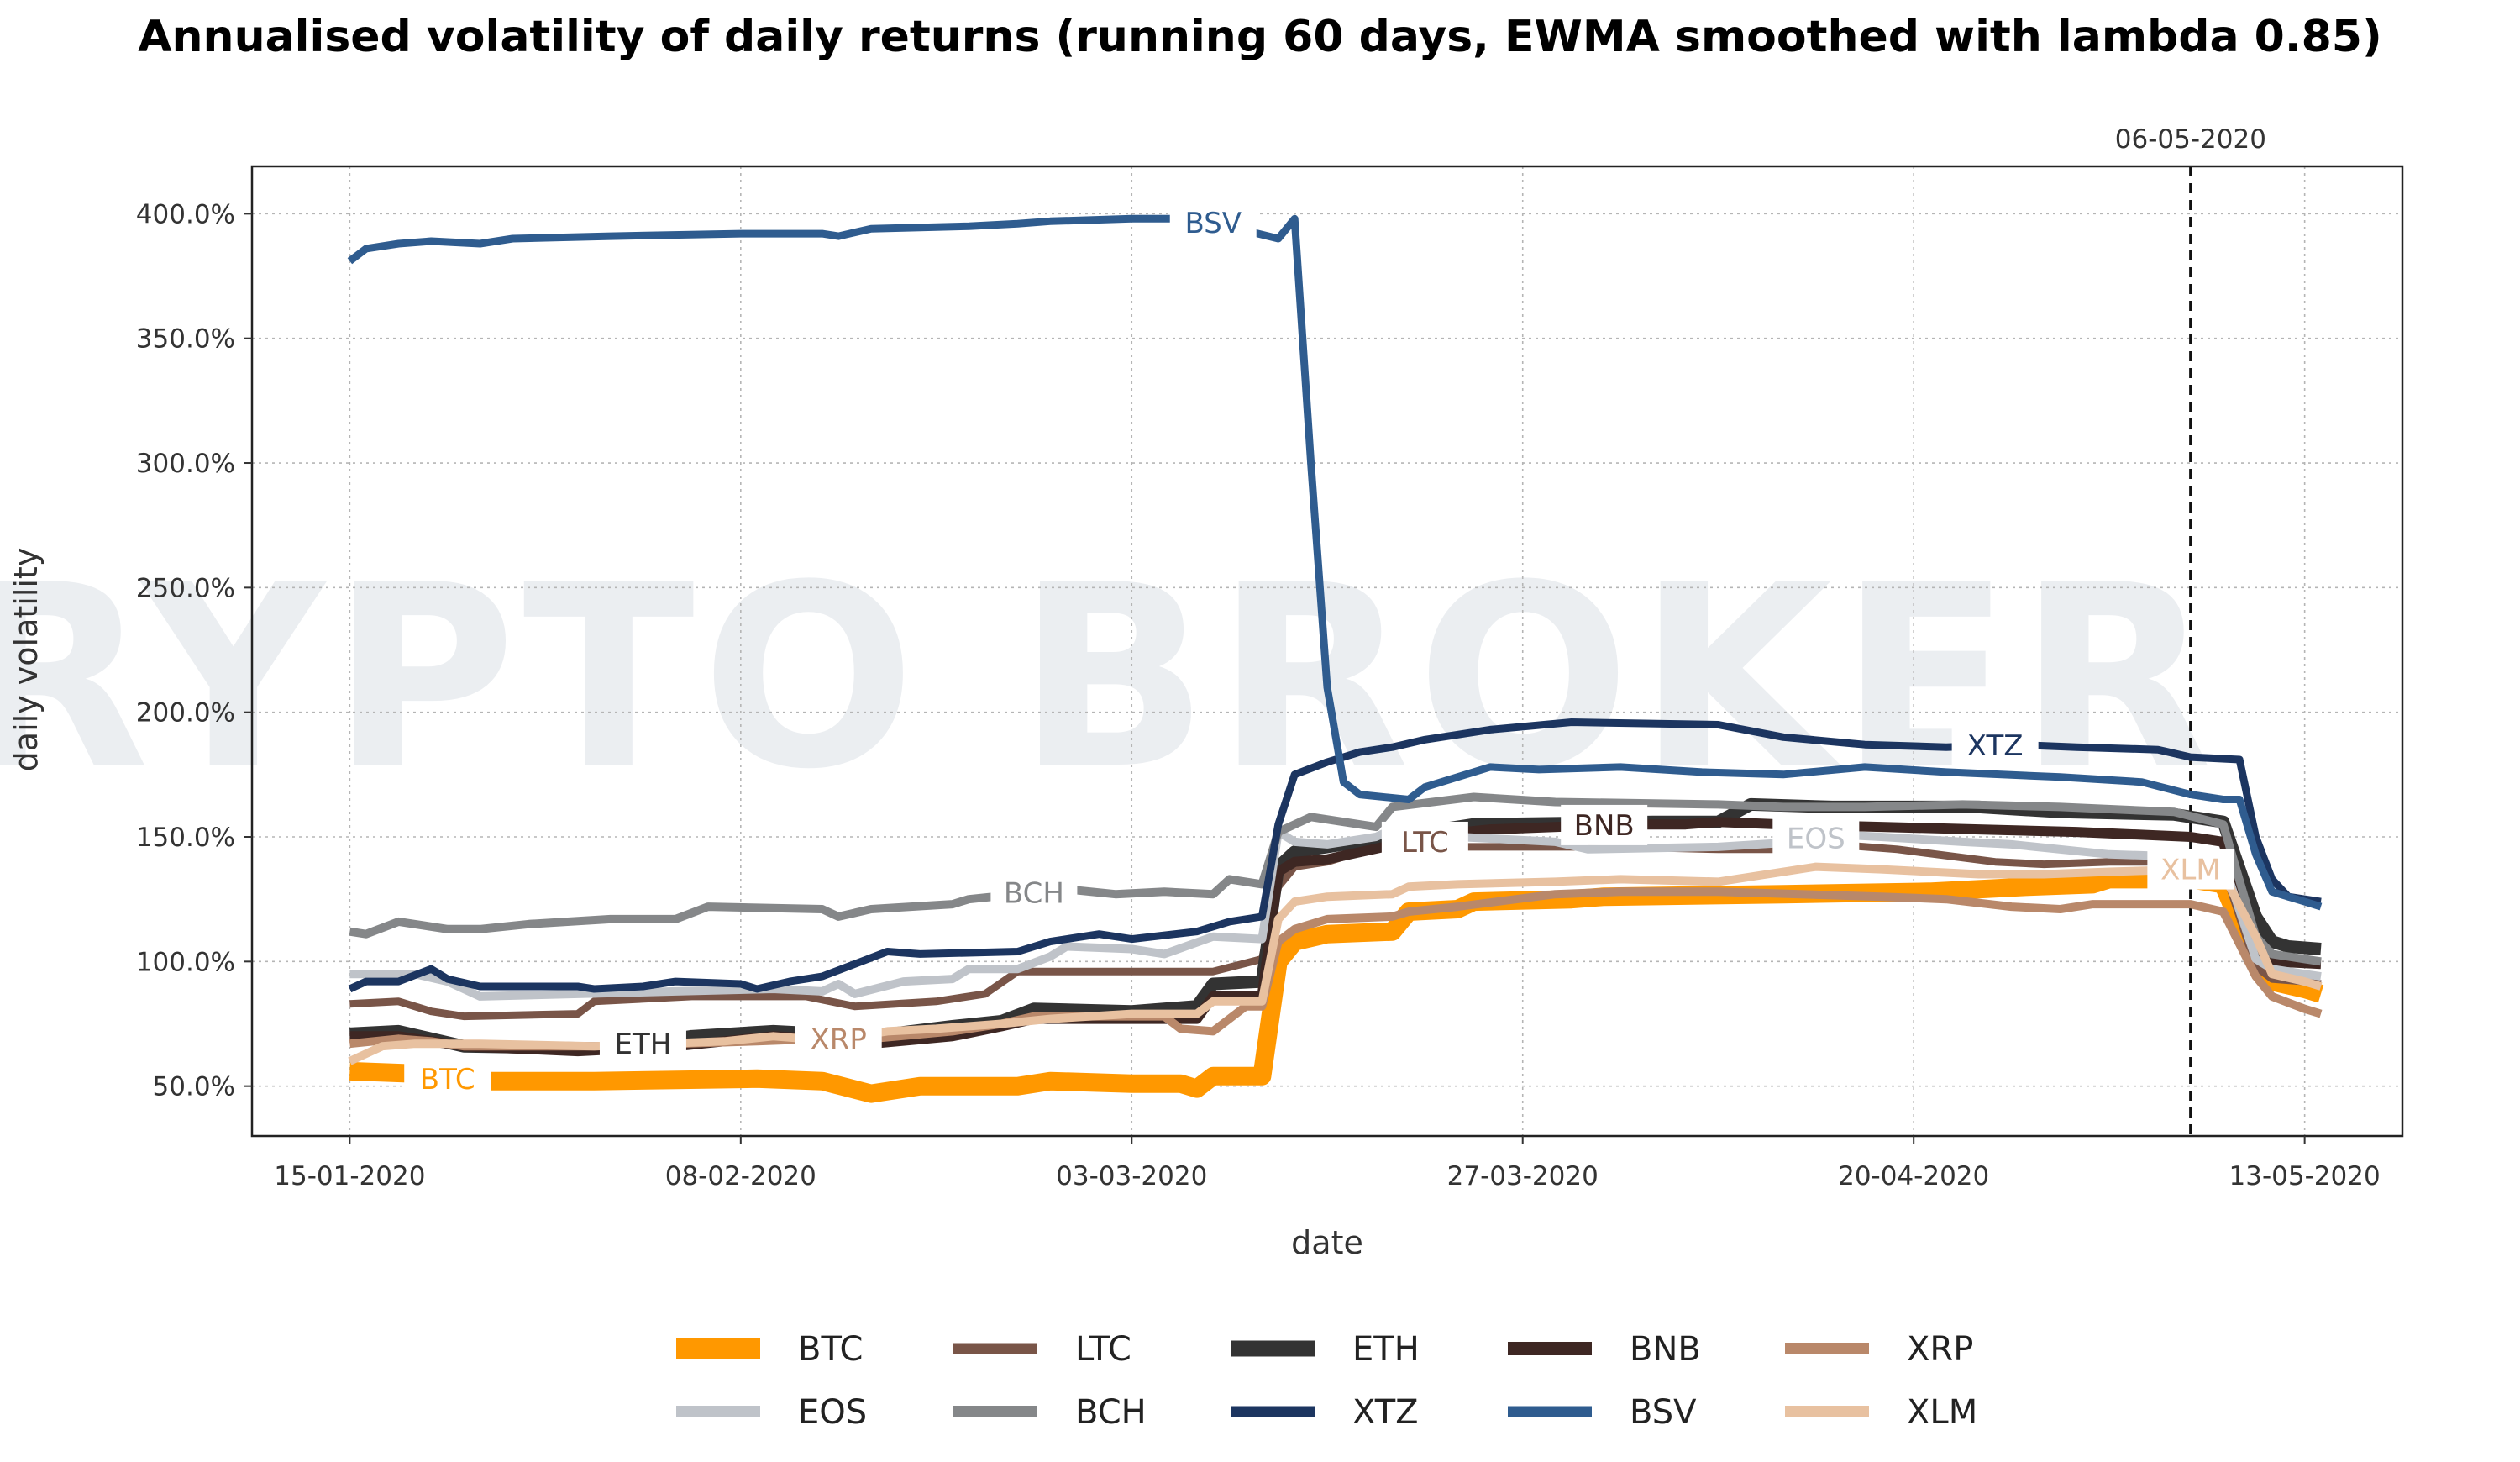 The image size is (2520, 1462). I want to click on y-tick-label: 250.0%, so click(185, 588).